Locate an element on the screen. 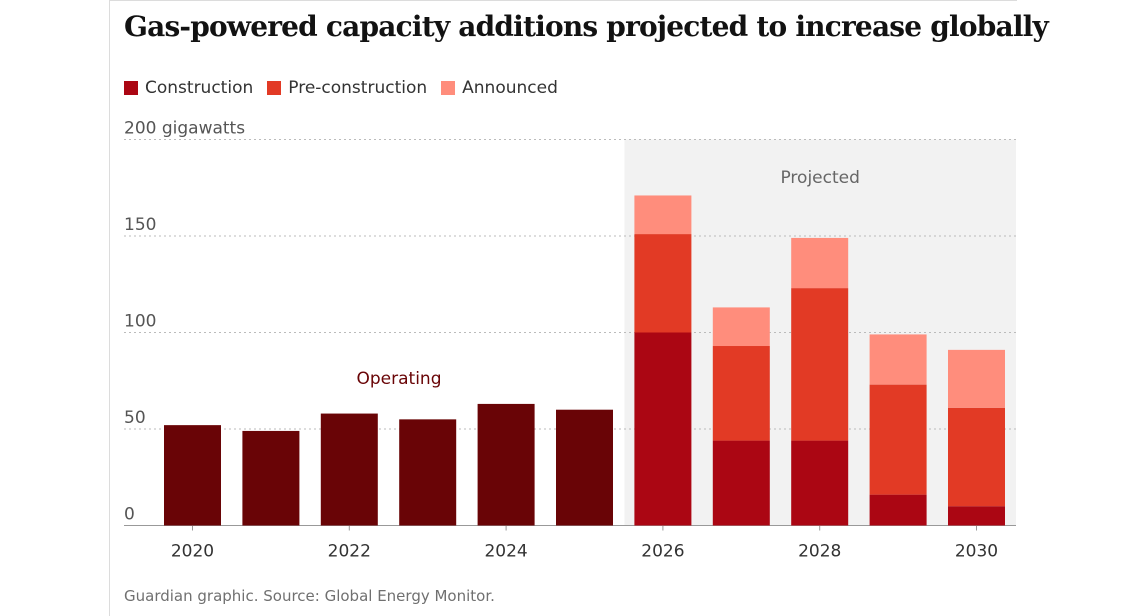  bar-operating-2024 is located at coordinates (506, 464).